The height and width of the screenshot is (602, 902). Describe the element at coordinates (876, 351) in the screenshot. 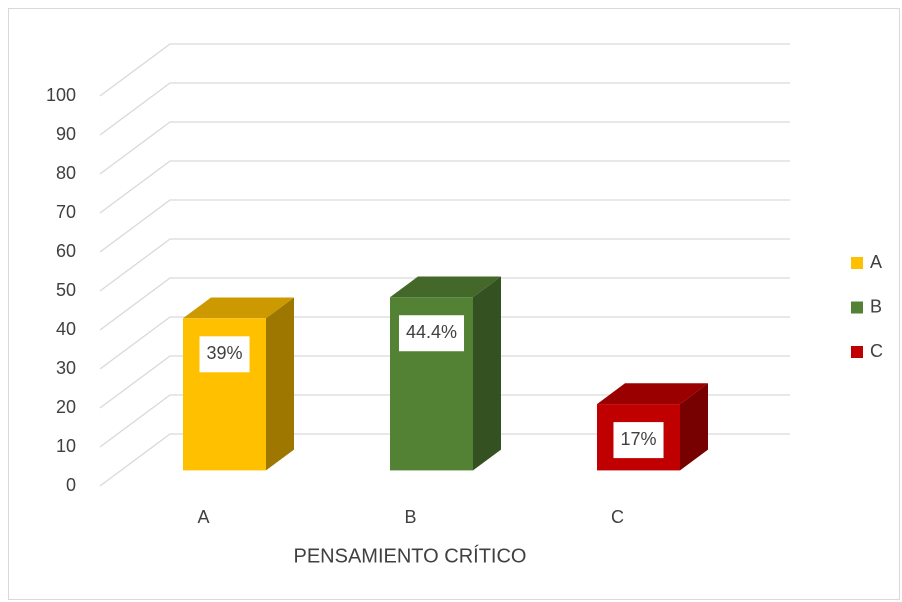

I see `legend-label: C` at that location.